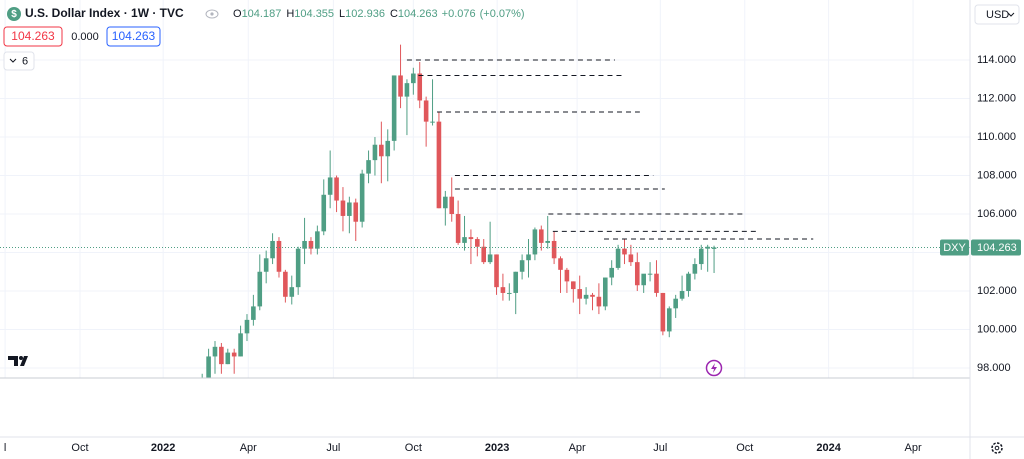  I want to click on y-tick-label: 100.000, so click(997, 329).